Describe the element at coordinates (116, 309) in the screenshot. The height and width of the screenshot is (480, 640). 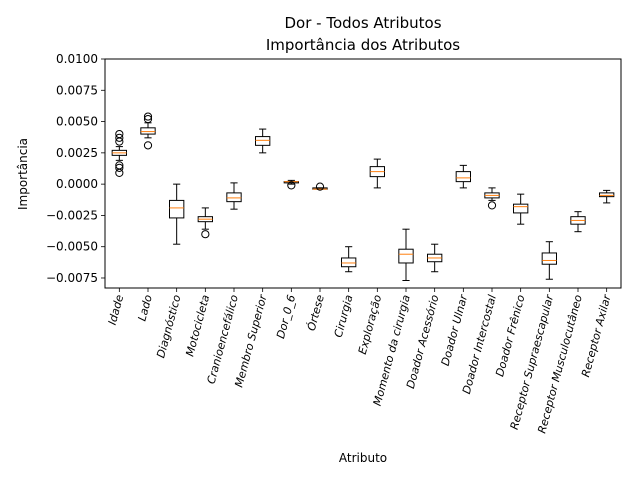
I see `x-tick-label: Idade` at that location.